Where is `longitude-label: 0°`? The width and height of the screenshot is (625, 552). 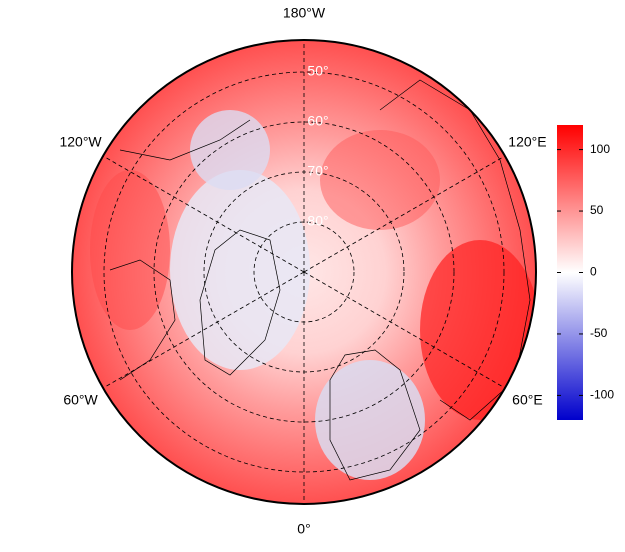 longitude-label: 0° is located at coordinates (303, 529).